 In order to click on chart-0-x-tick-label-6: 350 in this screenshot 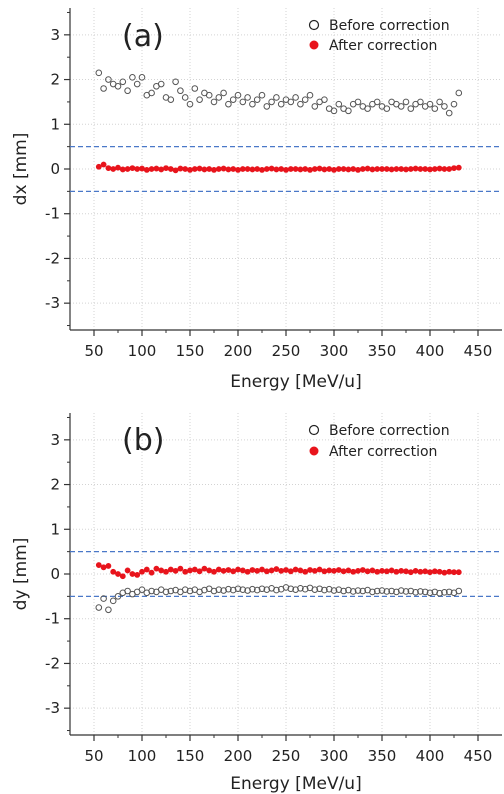, I will do `click(382, 351)`.